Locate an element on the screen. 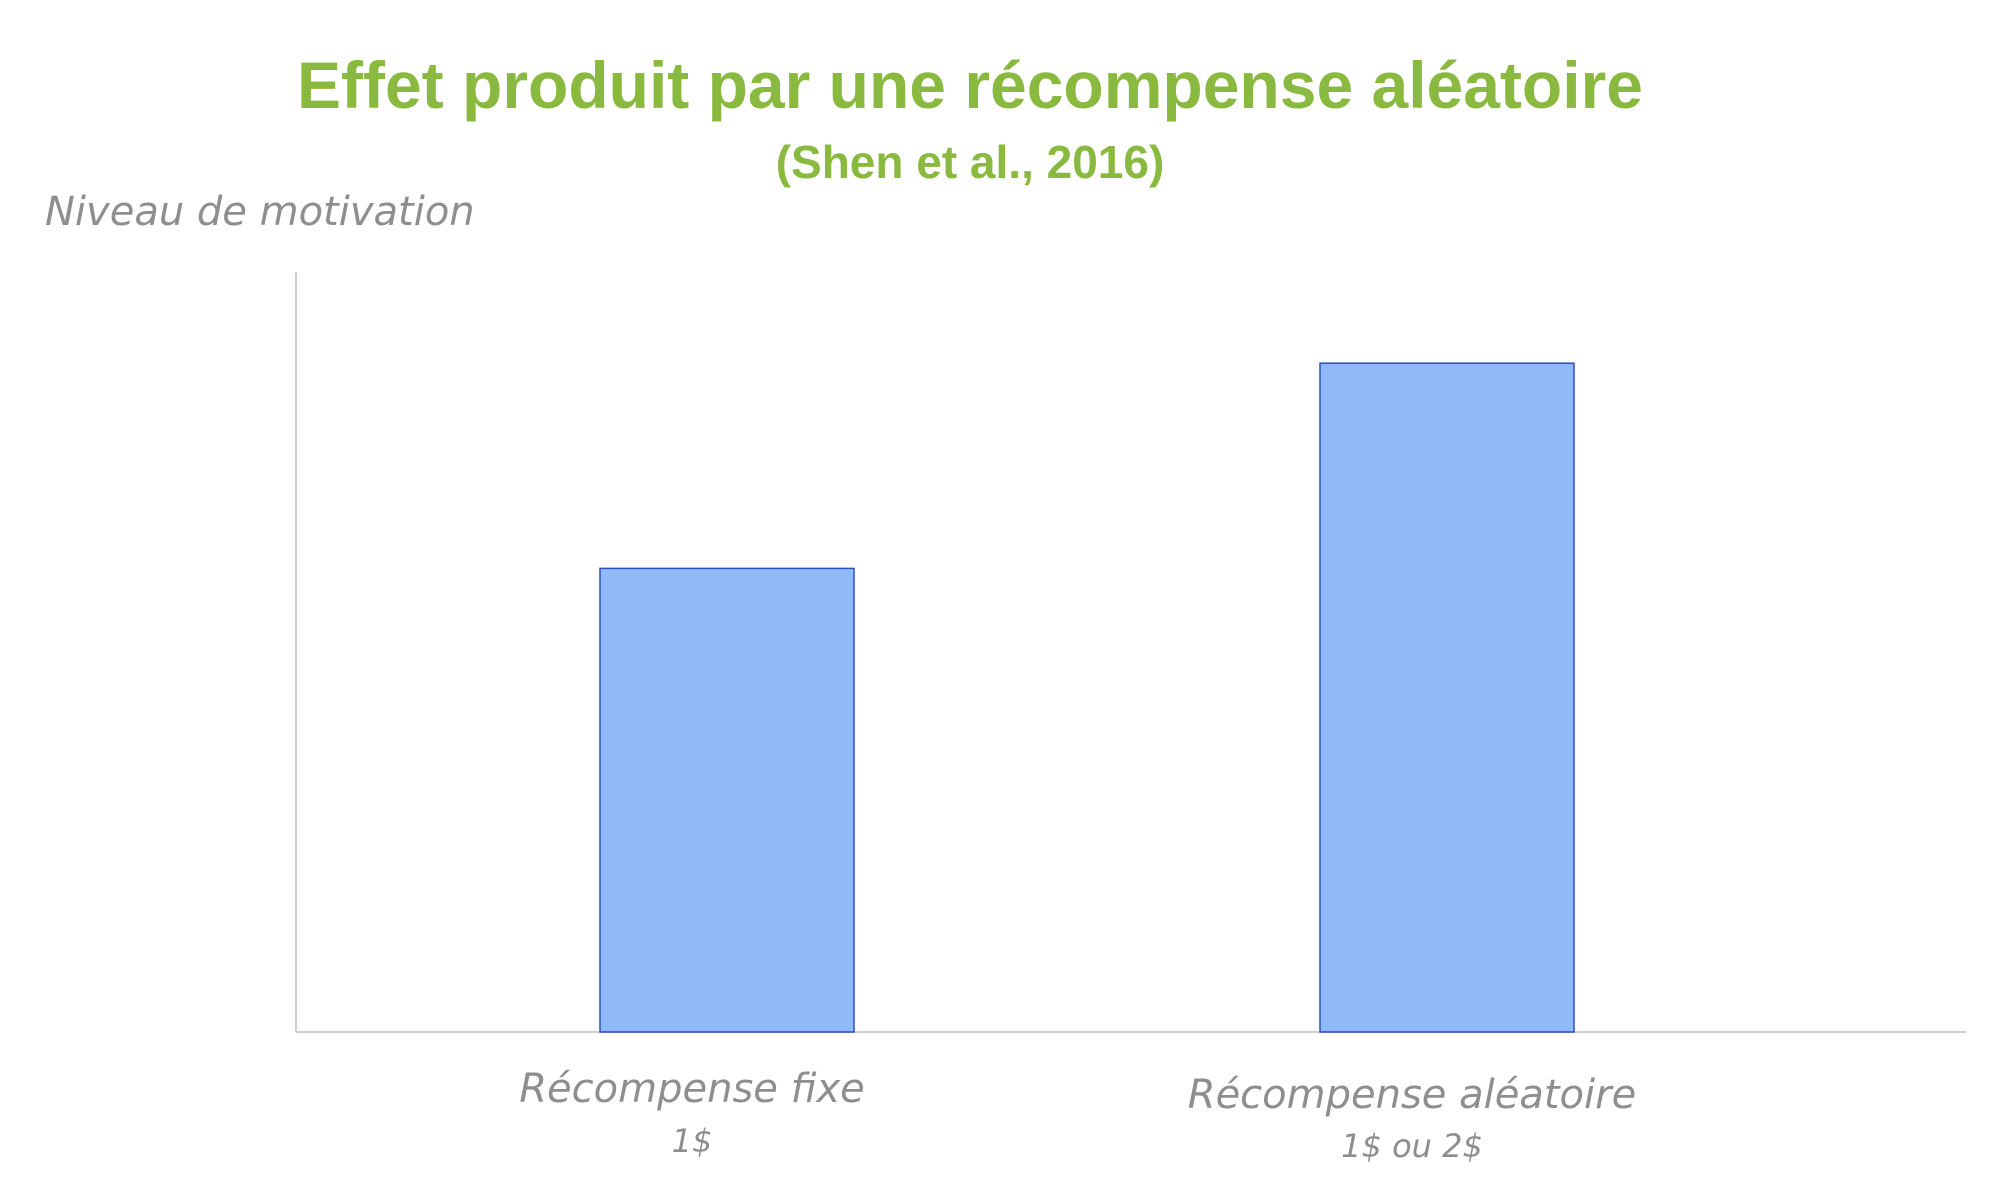 Image resolution: width=2000 pixels, height=1200 pixels. x-tick-sublabel-1: 1$ is located at coordinates (692, 1141).